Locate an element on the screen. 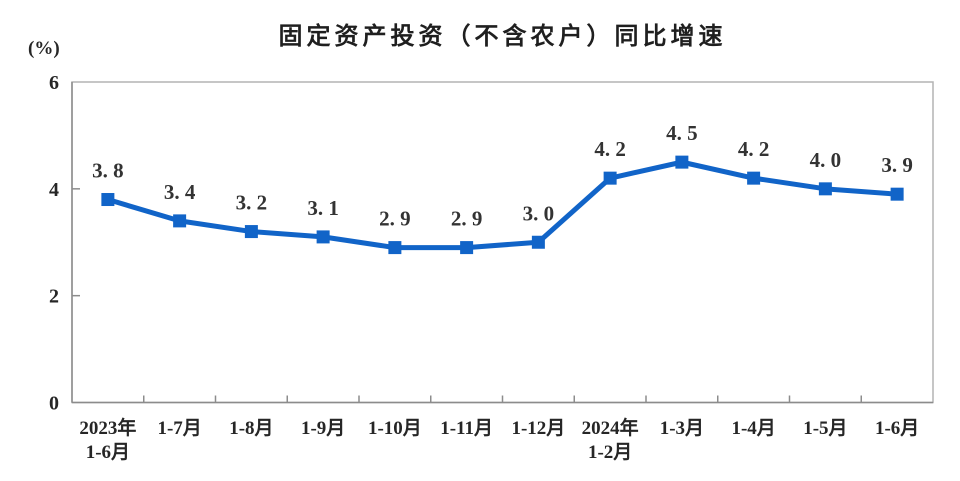 The height and width of the screenshot is (481, 960). chart-title: 固定资产投资（不含农户）同比增速 is located at coordinates (502, 36).